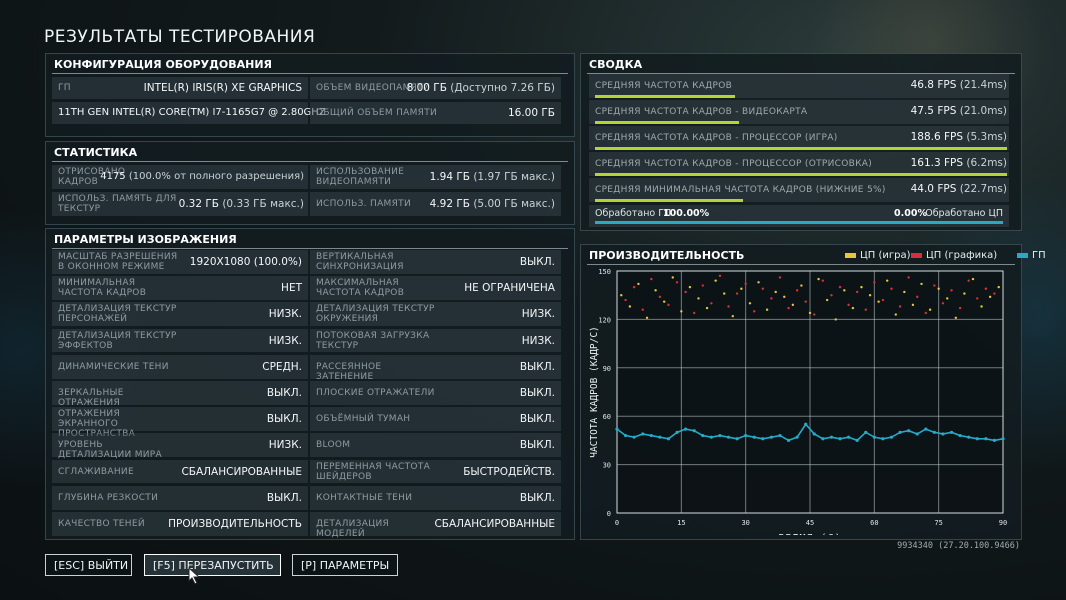 This screenshot has height=600, width=1066. Describe the element at coordinates (594, 392) in the screenshot. I see `y-axis-label: ЧАСТОТА КАДРОВ (КАДР/С)` at that location.